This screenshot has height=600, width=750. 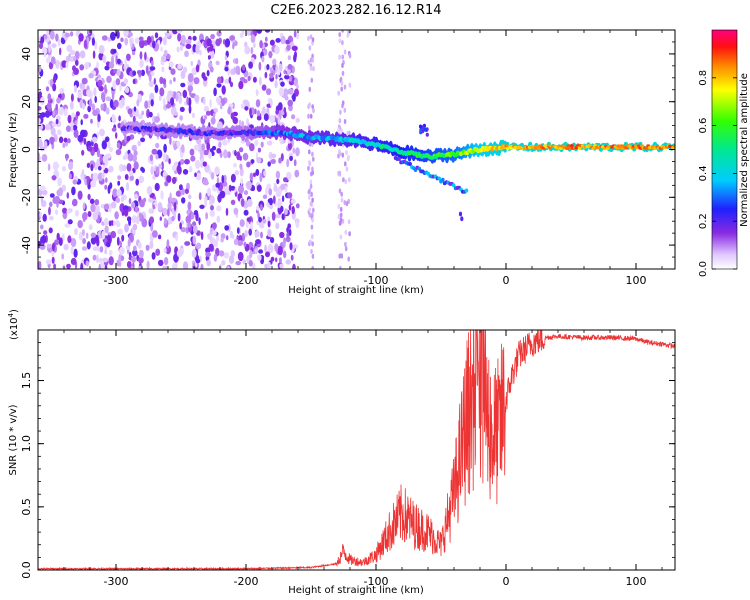 What do you see at coordinates (26, 444) in the screenshot?
I see `y-tick-label: 1.0` at bounding box center [26, 444].